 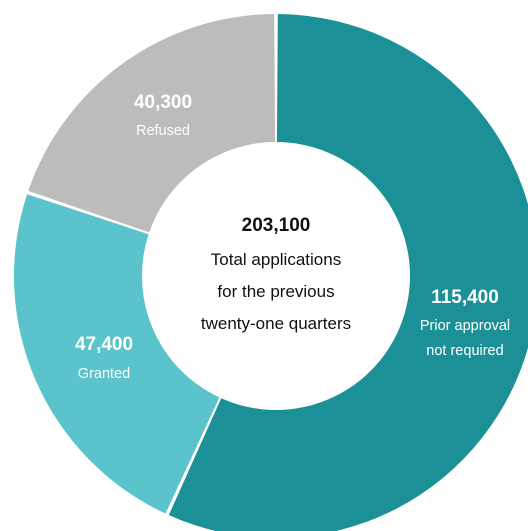 I want to click on center-caption-line1: Total applications, so click(x=276, y=259).